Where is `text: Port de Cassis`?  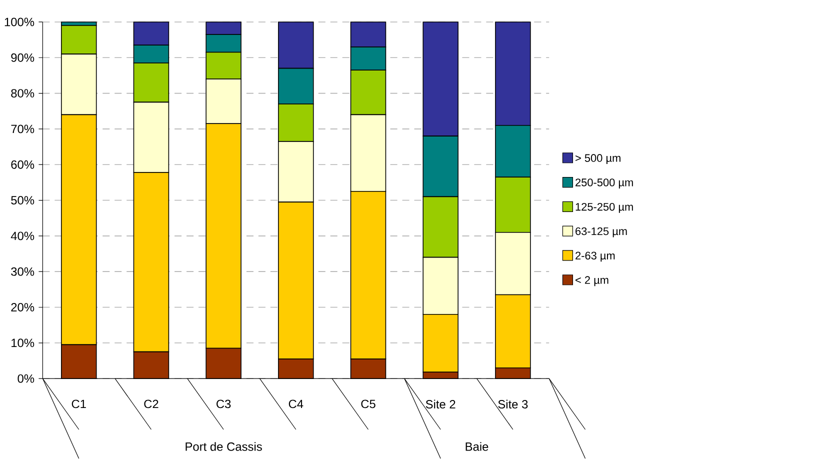
text: Port de Cassis is located at coordinates (224, 446).